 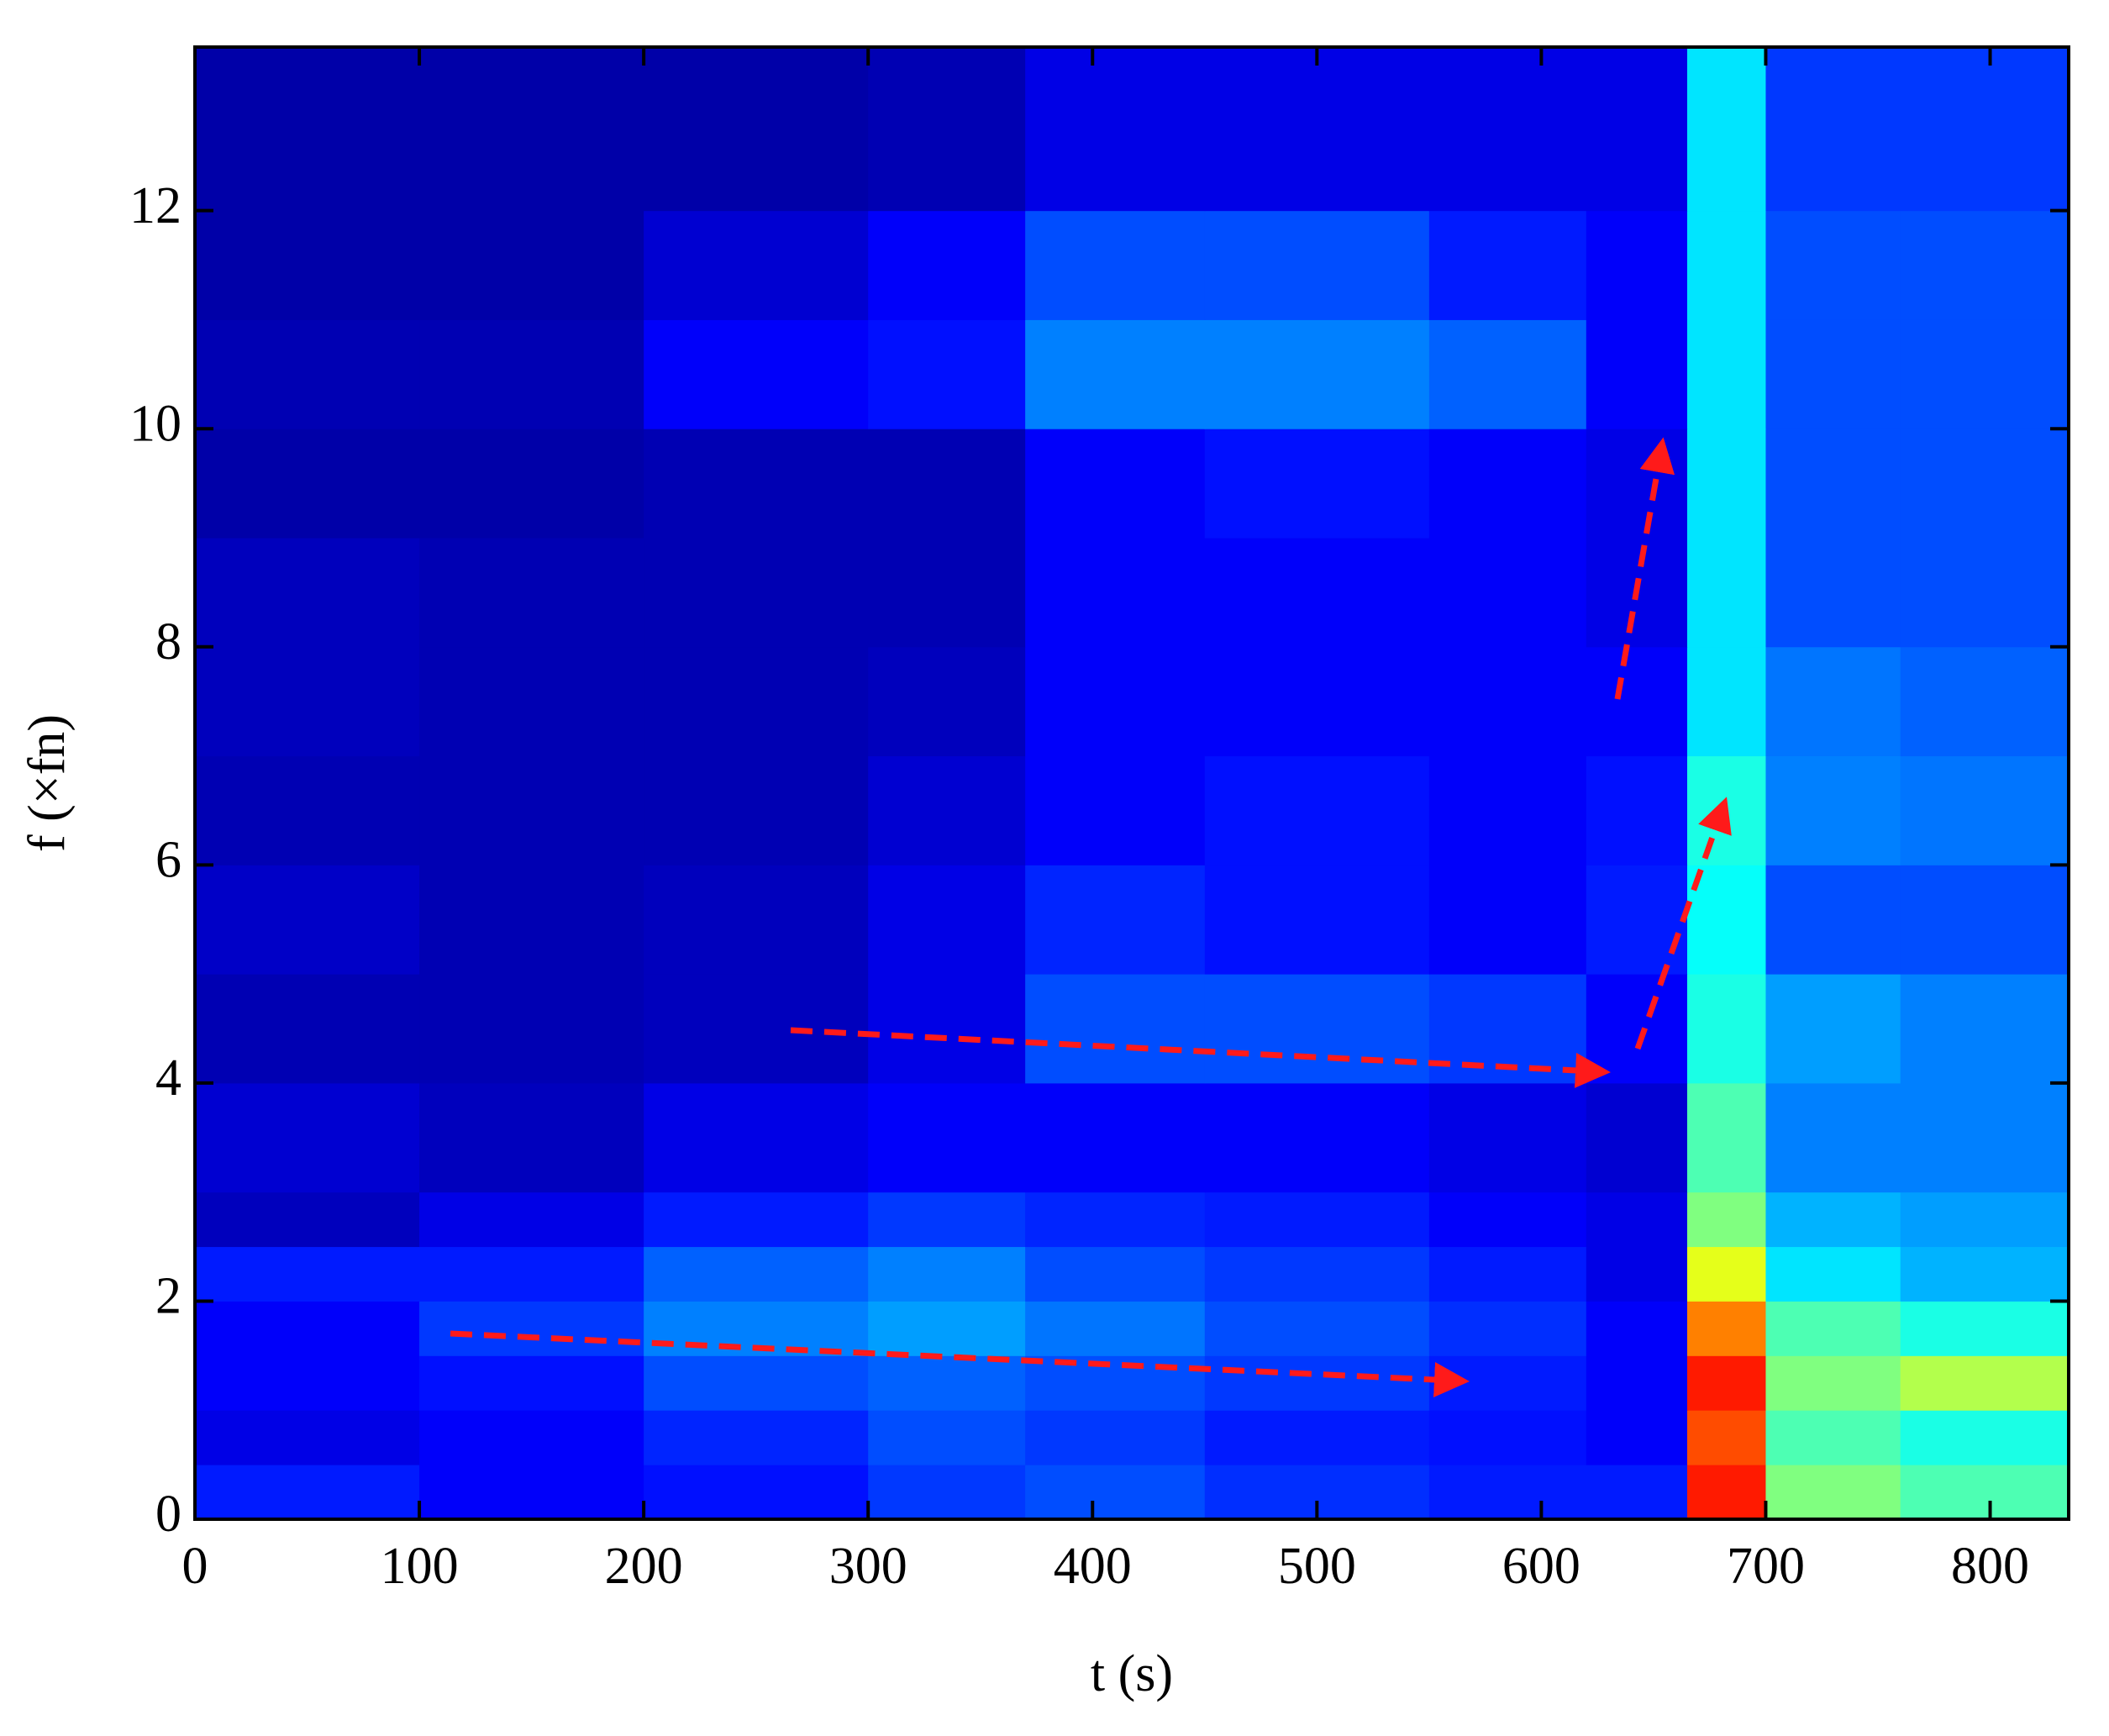 What do you see at coordinates (1990, 1566) in the screenshot?
I see `x-tick-label: 800` at bounding box center [1990, 1566].